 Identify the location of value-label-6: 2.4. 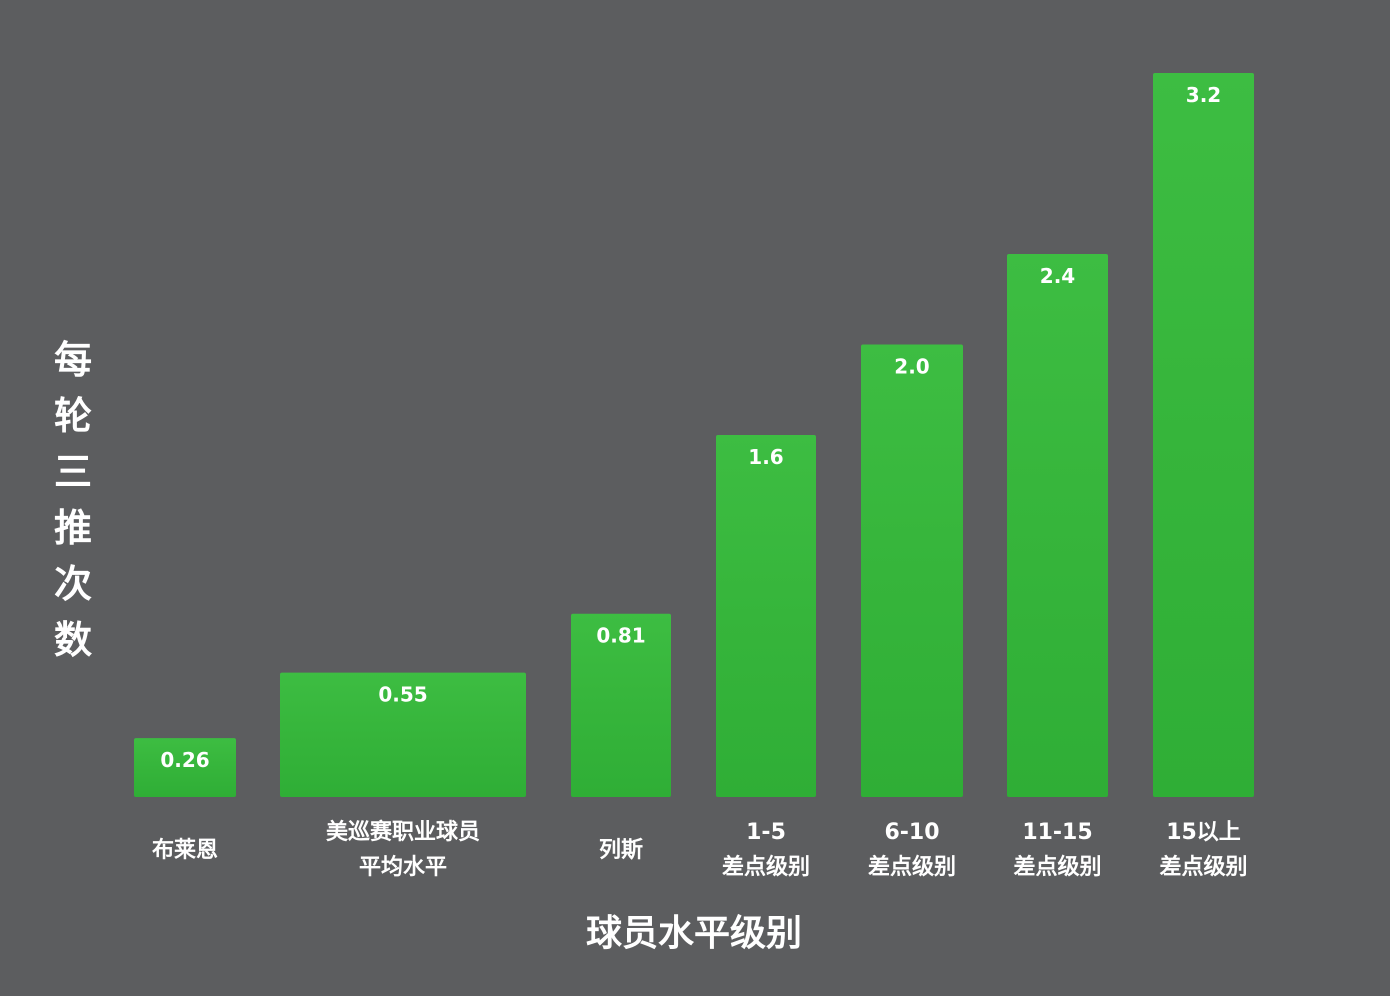
(1057, 276).